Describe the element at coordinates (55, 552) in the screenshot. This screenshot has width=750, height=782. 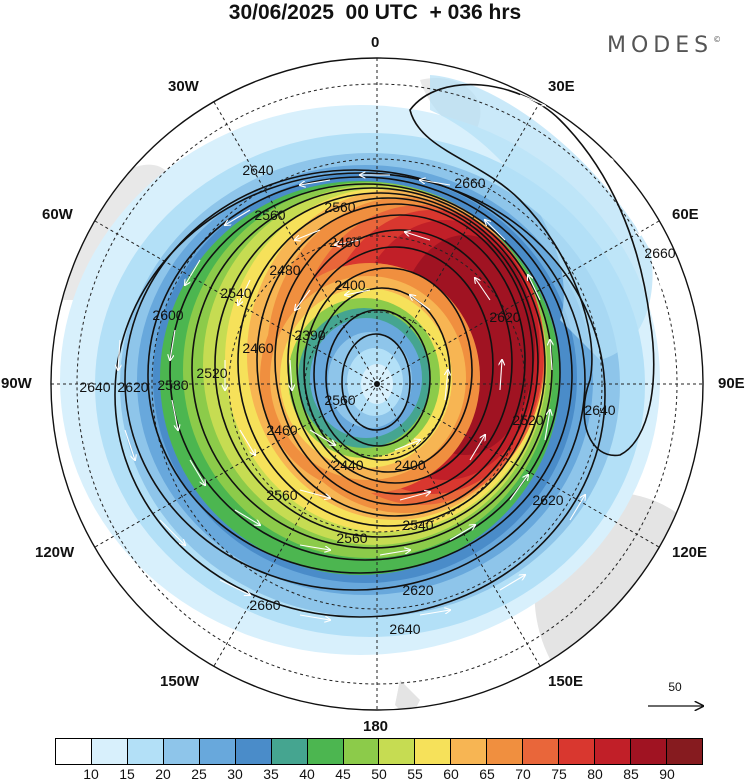
I see `lon-label-120w: 120W` at that location.